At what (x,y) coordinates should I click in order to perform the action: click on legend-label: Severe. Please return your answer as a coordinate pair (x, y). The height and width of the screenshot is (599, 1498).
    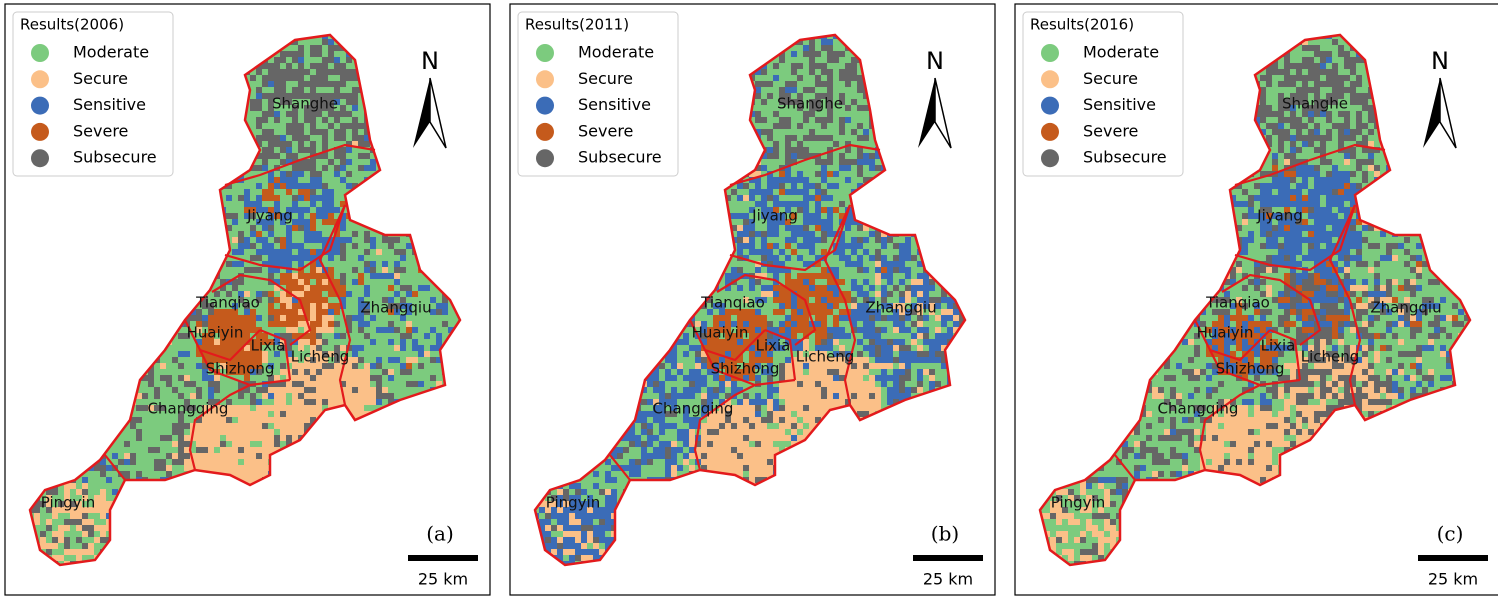
    Looking at the image, I should click on (100, 130).